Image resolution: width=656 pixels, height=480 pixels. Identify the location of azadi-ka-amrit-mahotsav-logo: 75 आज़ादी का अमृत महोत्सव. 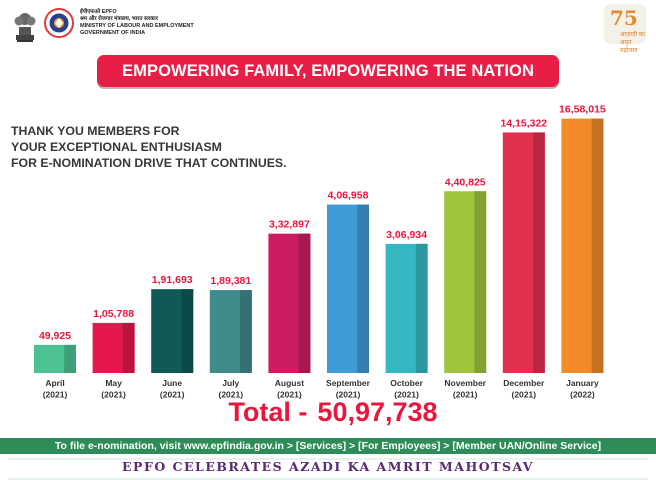
(625, 29).